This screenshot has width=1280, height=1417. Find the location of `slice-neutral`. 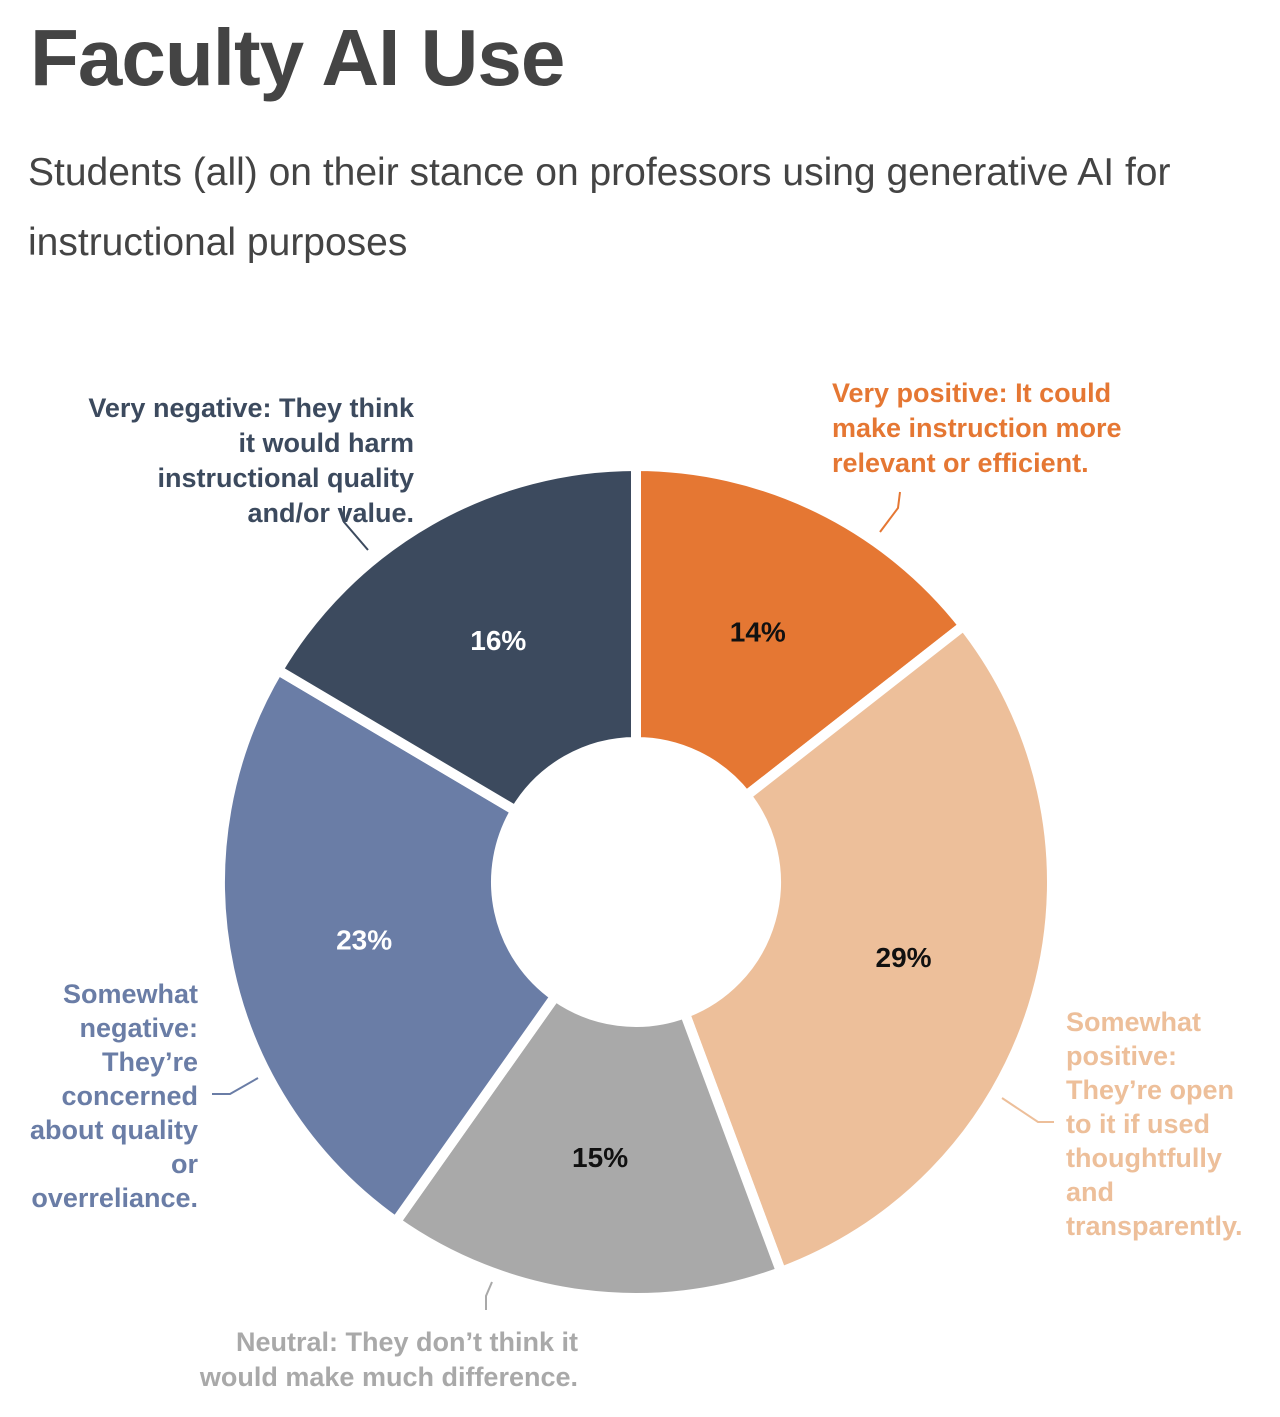

slice-neutral is located at coordinates (588, 1146).